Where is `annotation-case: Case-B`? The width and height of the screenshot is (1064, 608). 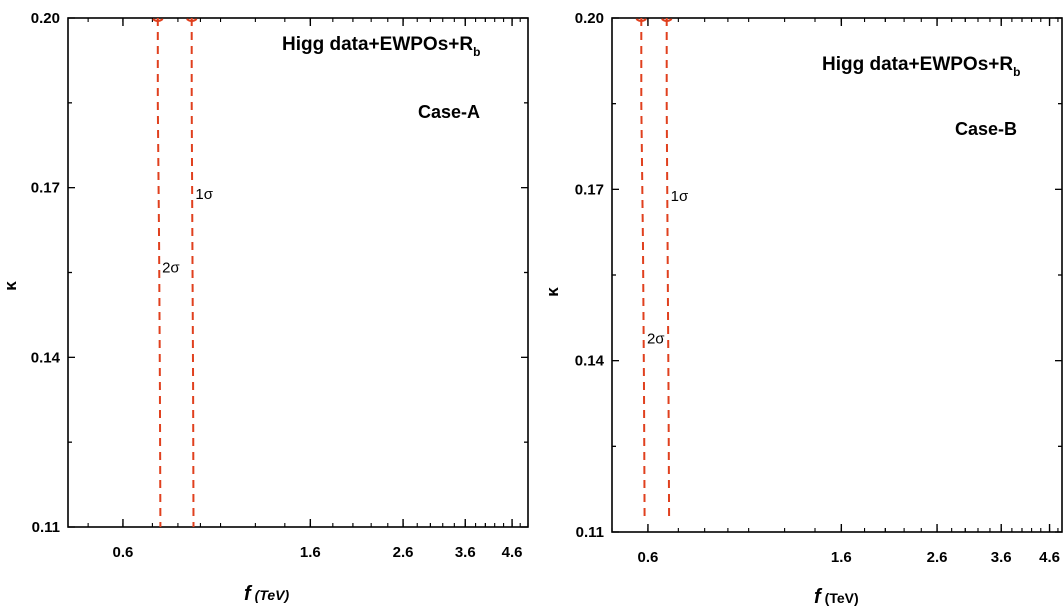
annotation-case: Case-B is located at coordinates (986, 129).